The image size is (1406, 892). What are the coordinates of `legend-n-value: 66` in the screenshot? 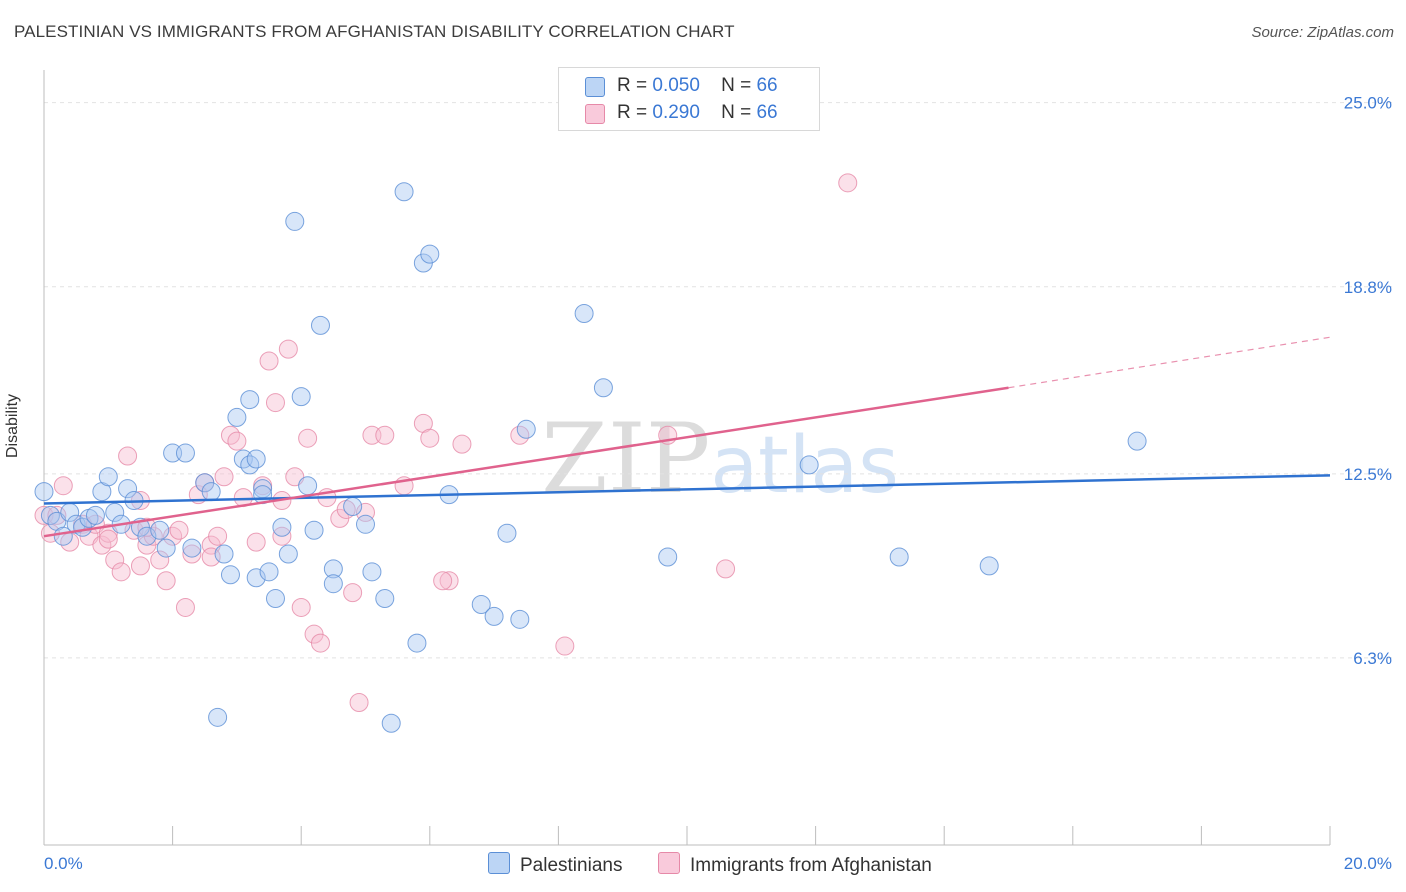 It's located at (767, 85).